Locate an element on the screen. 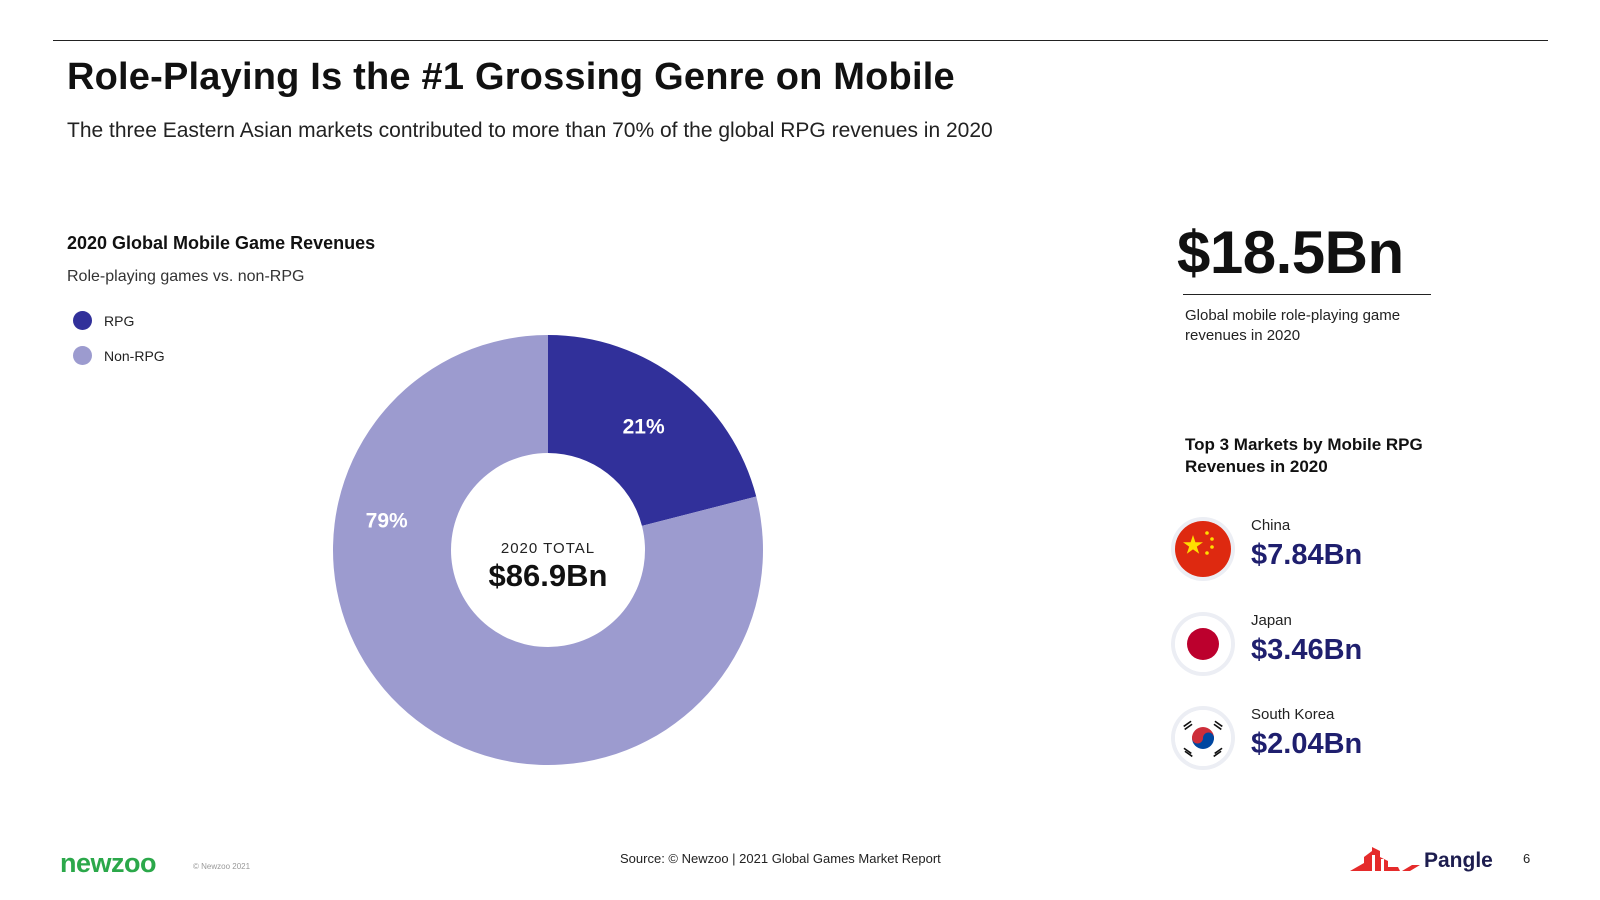  market-south-korea: South Korea $2.04Bn is located at coordinates (1355, 738).